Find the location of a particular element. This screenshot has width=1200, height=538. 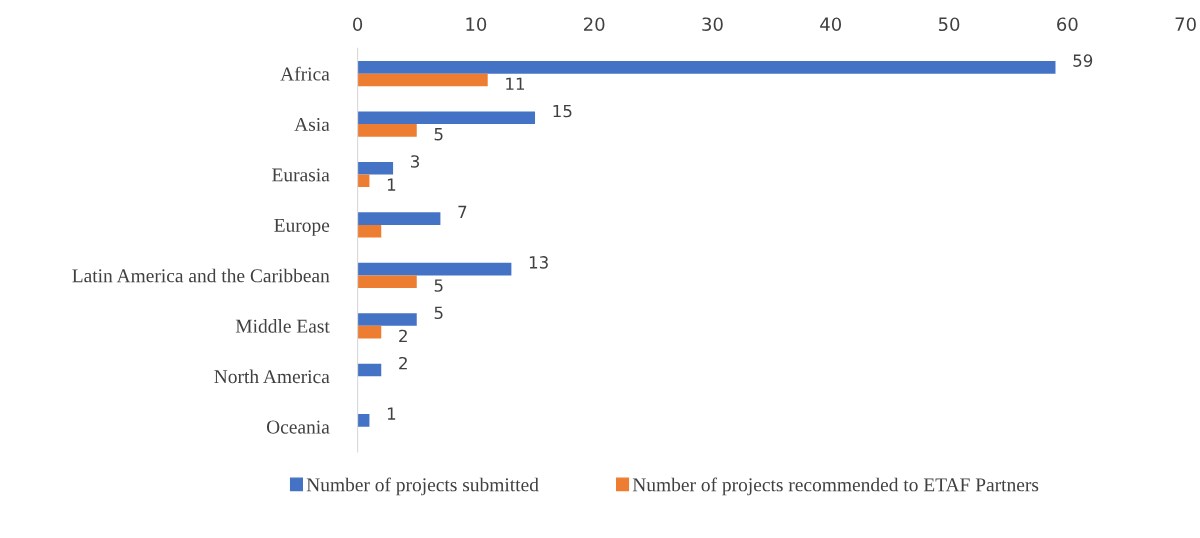

y-tick-label: Latin America and the Caribbean is located at coordinates (201, 275).